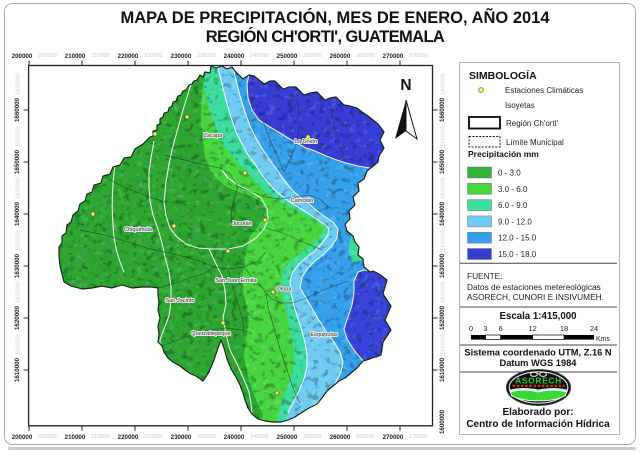  Describe the element at coordinates (538, 353) in the screenshot. I see `svg-text: Sistema coordenado UTM, Z.16 N` at that location.